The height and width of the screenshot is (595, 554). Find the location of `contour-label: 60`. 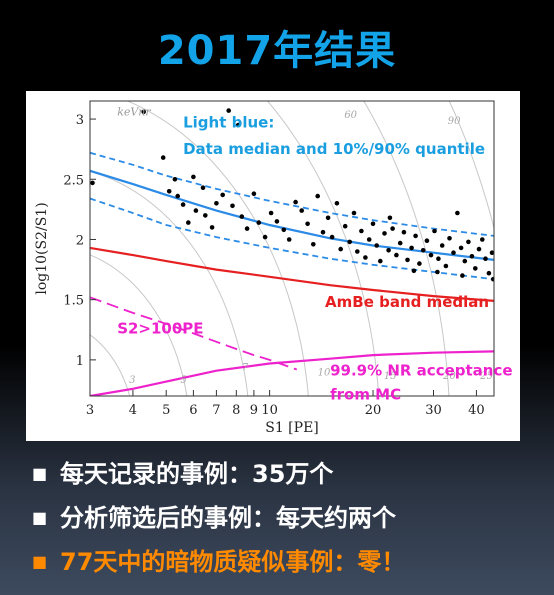

contour-label: 60 is located at coordinates (350, 115).